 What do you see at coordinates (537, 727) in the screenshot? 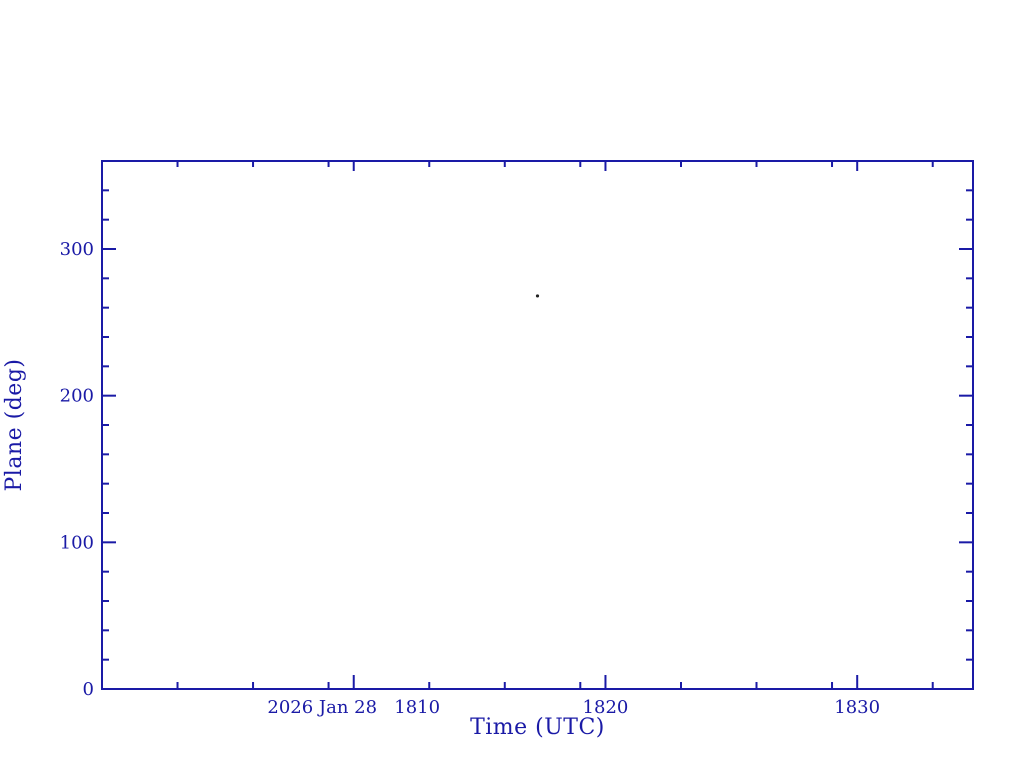
I see `x-axis-title: Time (UTC)` at bounding box center [537, 727].